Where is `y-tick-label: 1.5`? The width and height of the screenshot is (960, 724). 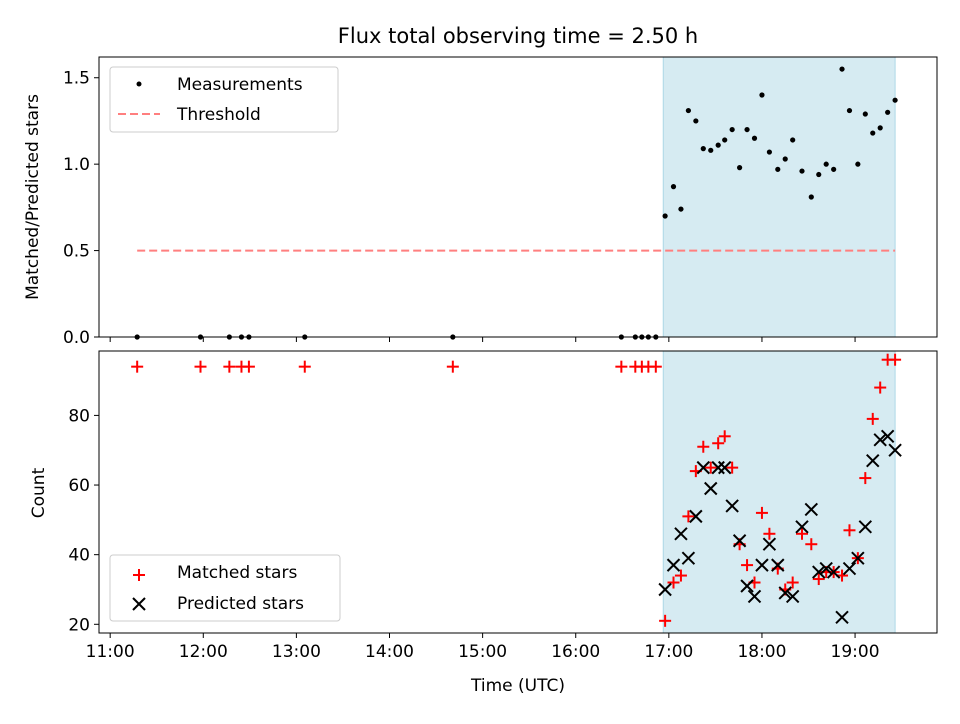
y-tick-label: 1.5 is located at coordinates (76, 79).